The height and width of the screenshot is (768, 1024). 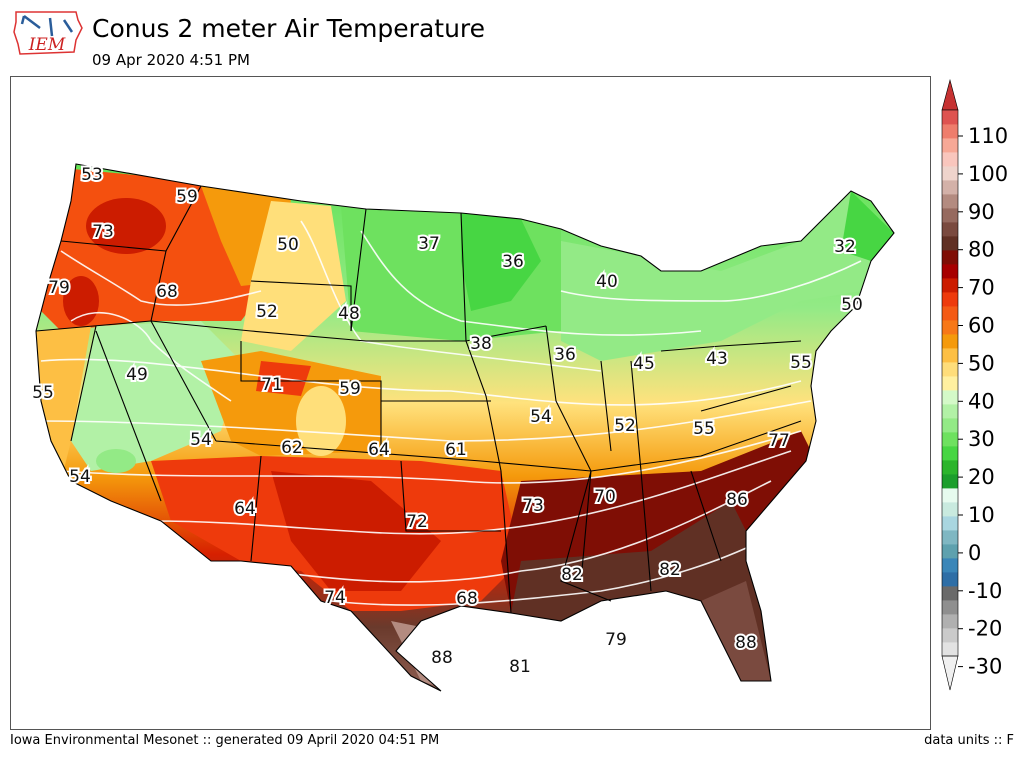 I want to click on temp-value: 50, so click(x=288, y=245).